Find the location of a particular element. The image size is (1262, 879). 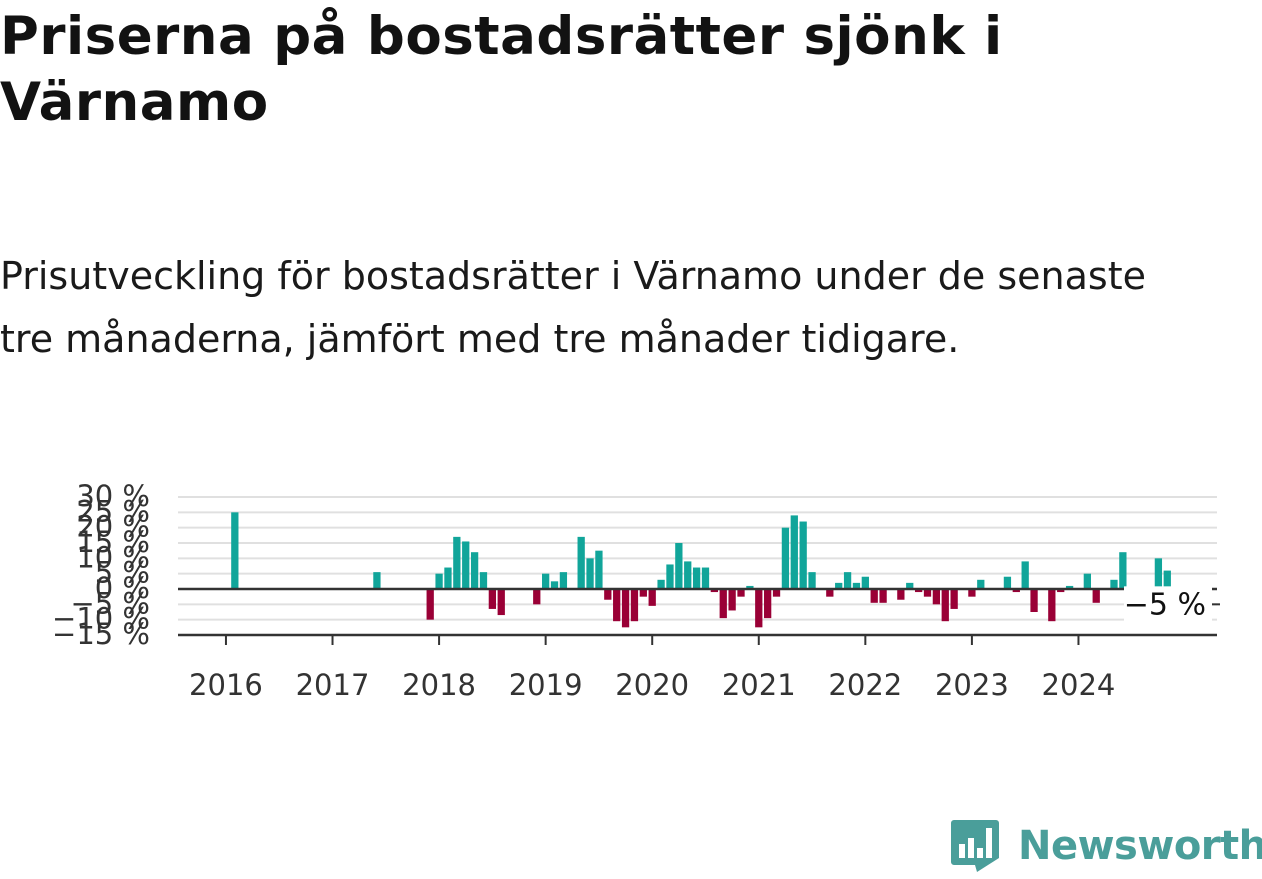

x-tick-label: 2023 is located at coordinates (972, 685).